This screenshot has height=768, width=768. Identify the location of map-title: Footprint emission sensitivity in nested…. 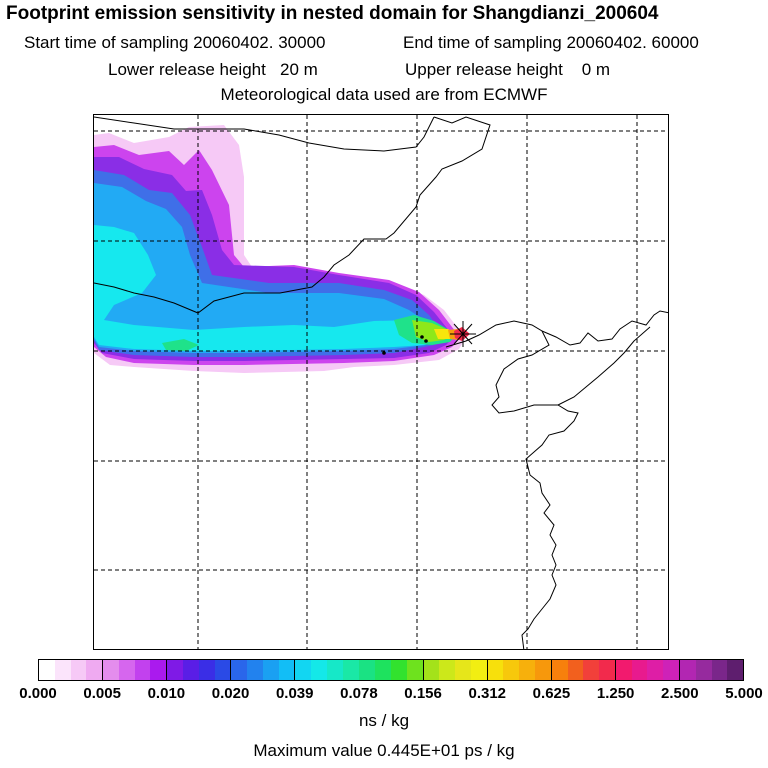
(332, 13).